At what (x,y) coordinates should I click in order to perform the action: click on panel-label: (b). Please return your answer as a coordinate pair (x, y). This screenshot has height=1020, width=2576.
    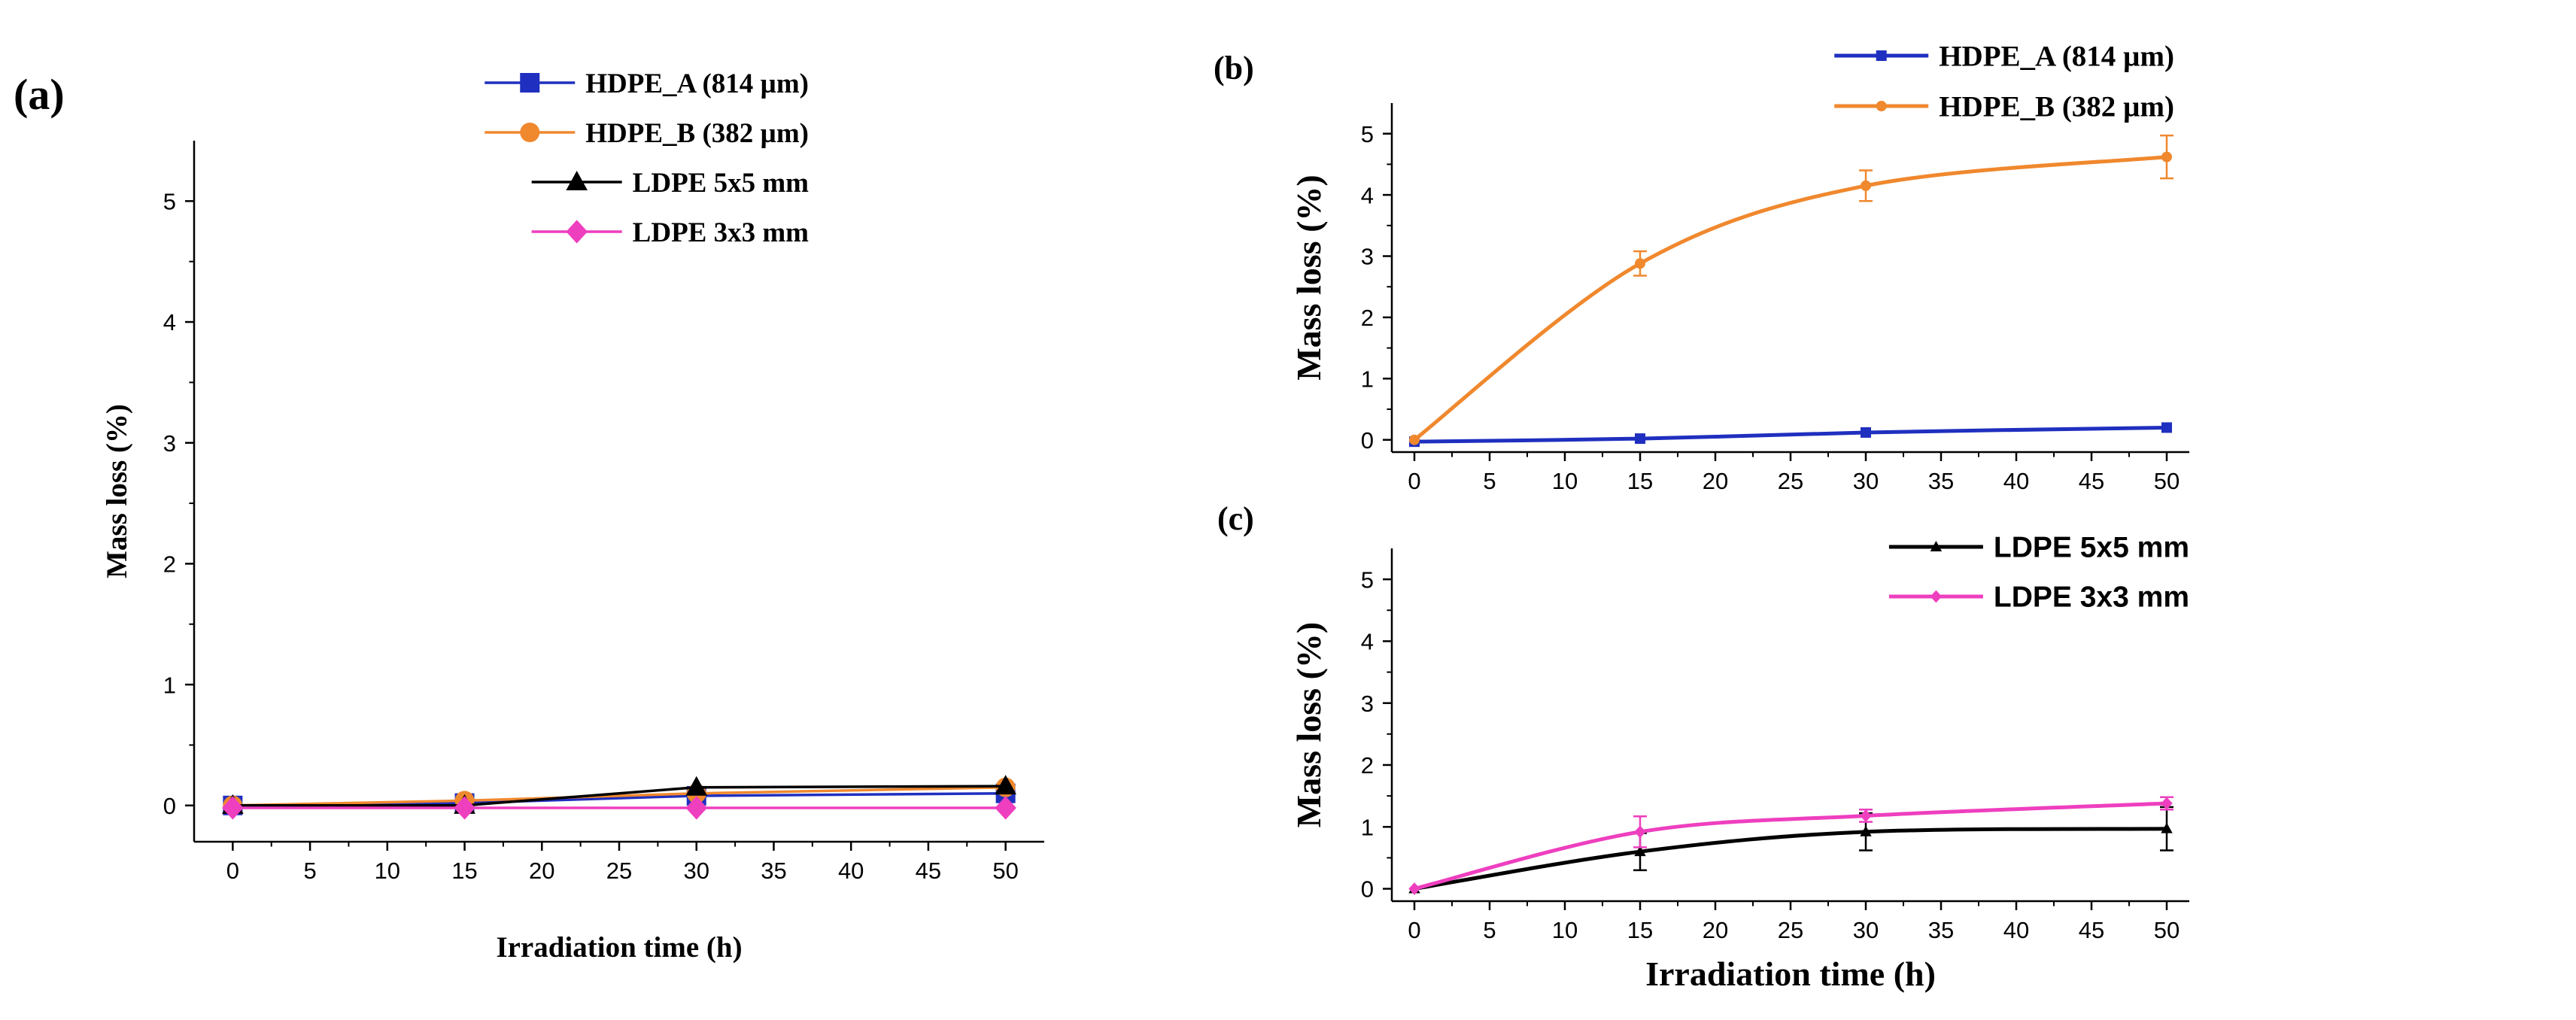
    Looking at the image, I should click on (1234, 68).